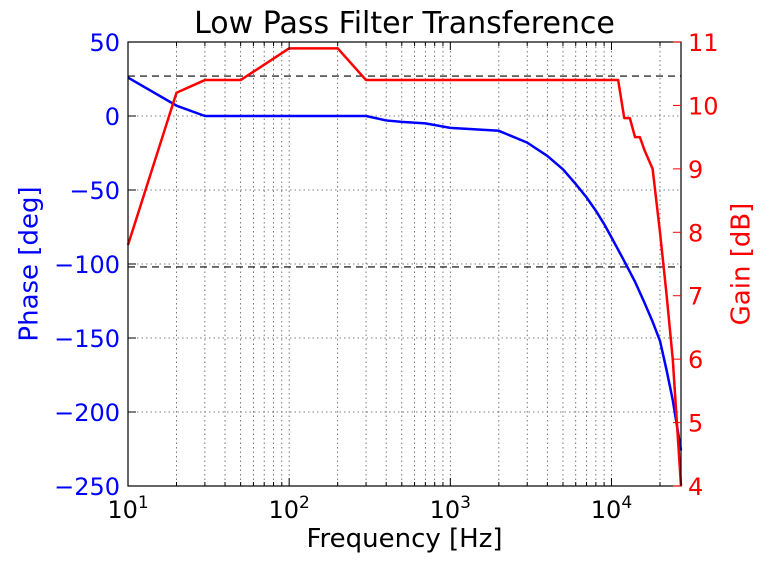 The image size is (765, 569). I want to click on gain-tick-label: 4, so click(695, 487).